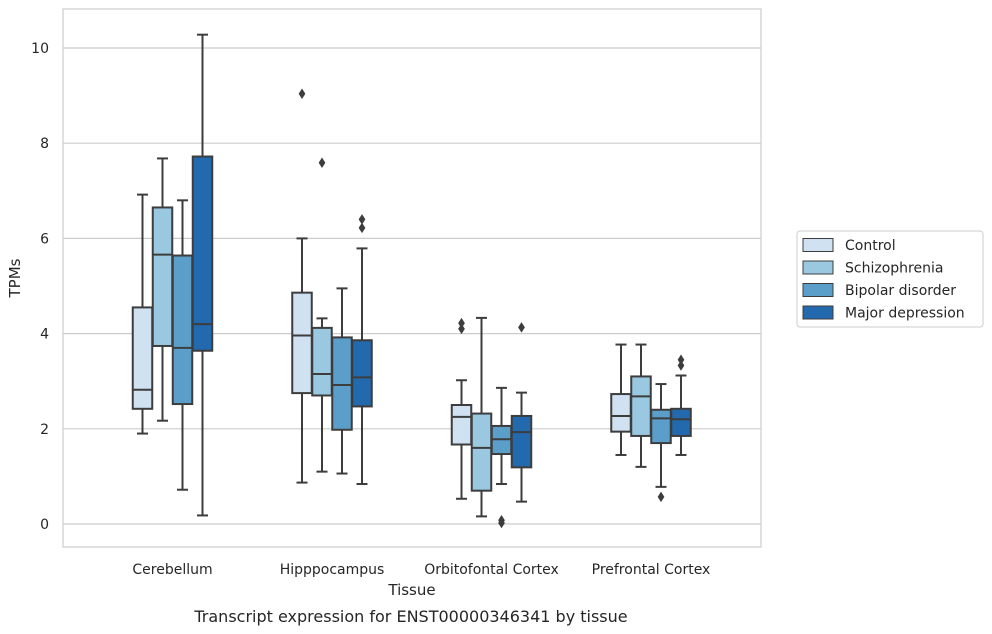 This screenshot has height=634, width=992. Describe the element at coordinates (15, 278) in the screenshot. I see `y-axis-label: TPMs` at that location.